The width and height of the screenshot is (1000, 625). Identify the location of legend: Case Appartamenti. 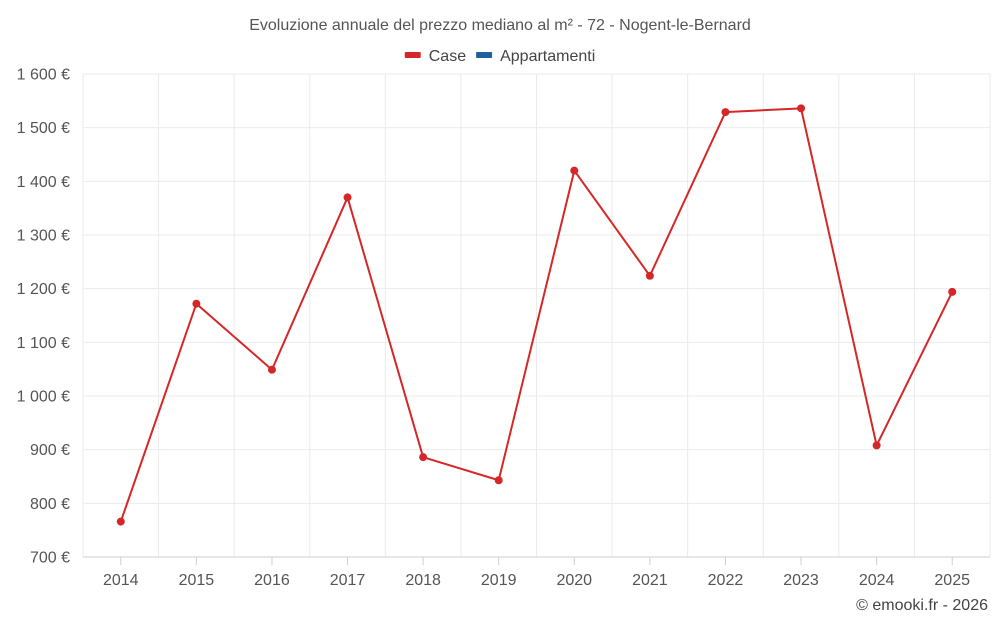
(500, 56).